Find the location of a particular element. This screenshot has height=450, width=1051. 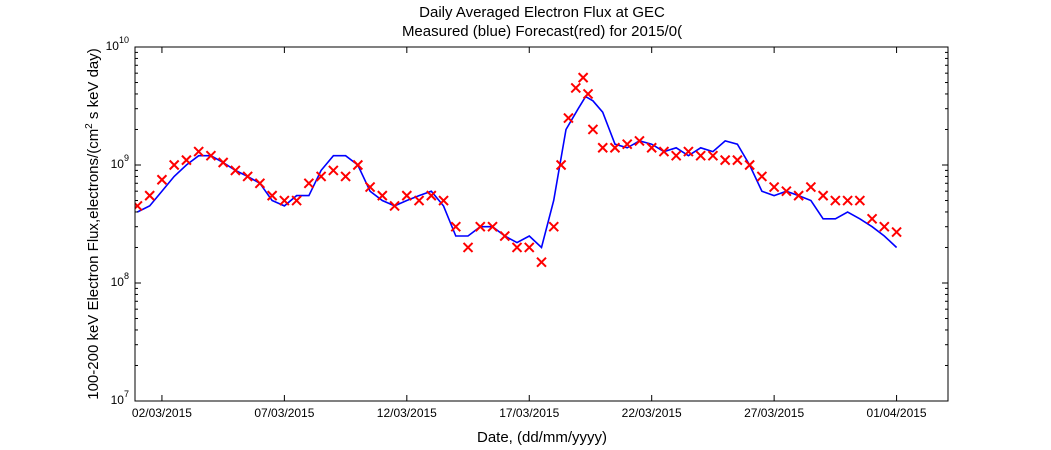

x-tick-label: 22/03/2015 is located at coordinates (652, 413).